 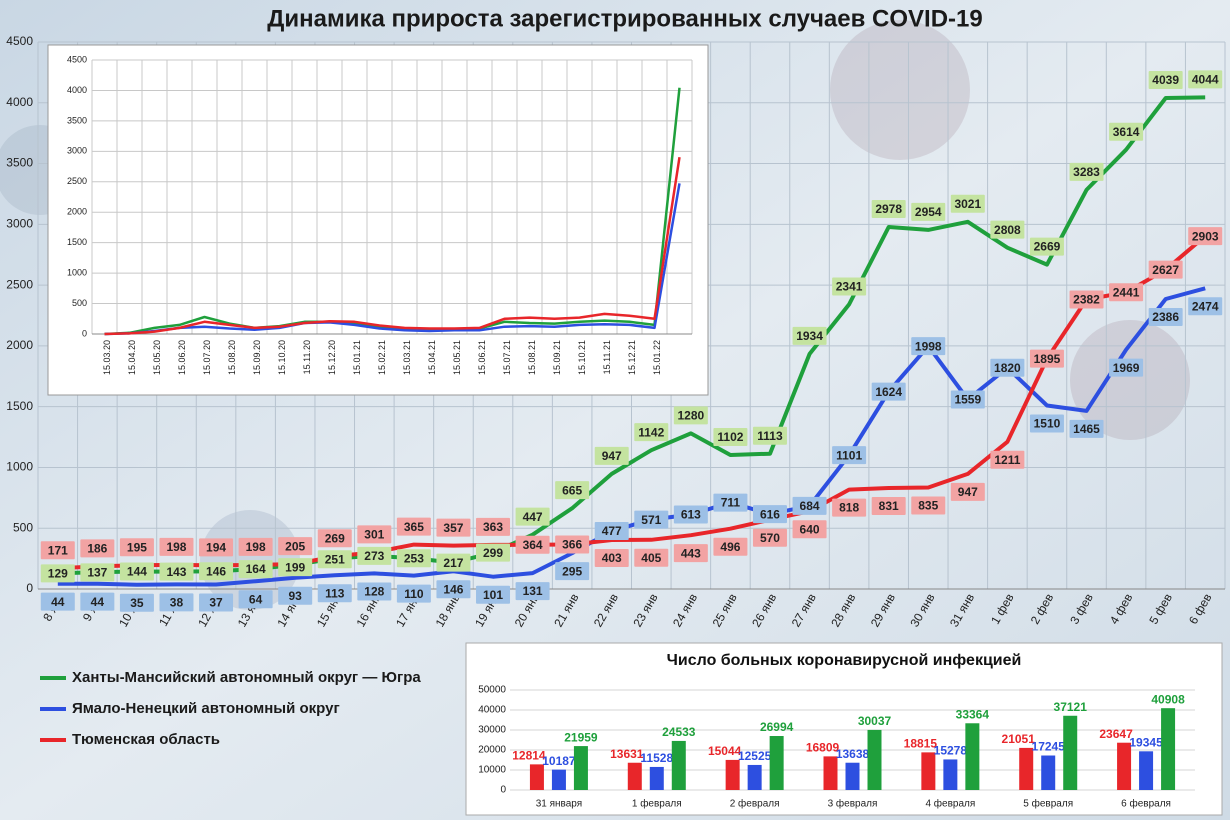 What do you see at coordinates (582, 357) in the screenshot?
I see `x-tick-label: 15.10.21` at bounding box center [582, 357].